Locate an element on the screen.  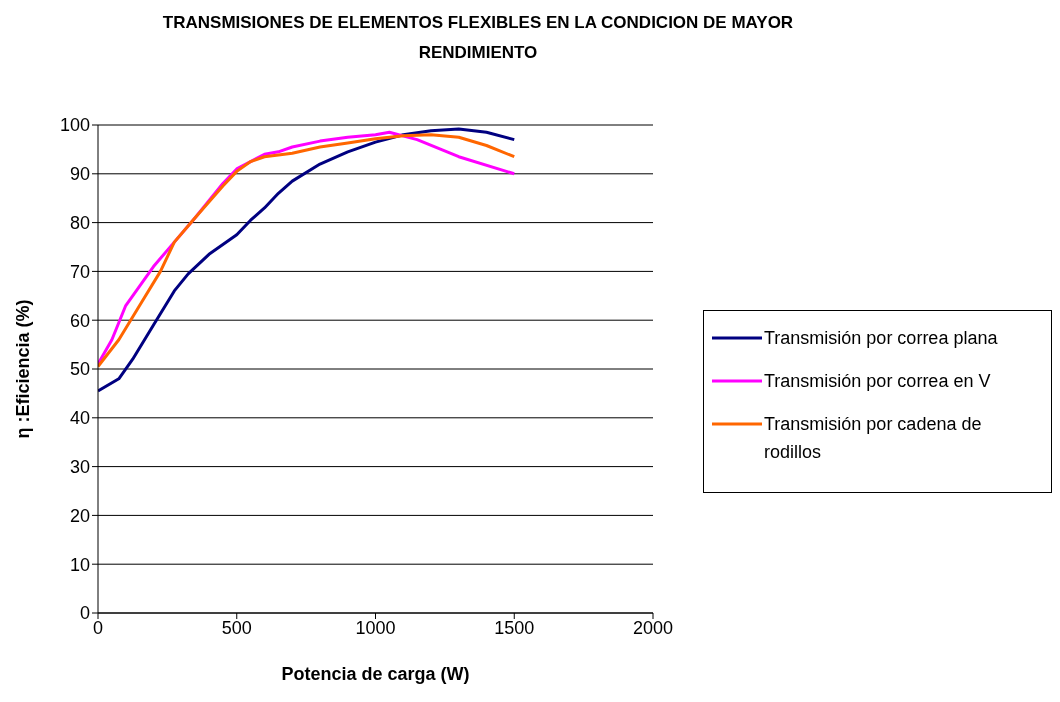
x-tick-label: 500 is located at coordinates (236, 627).